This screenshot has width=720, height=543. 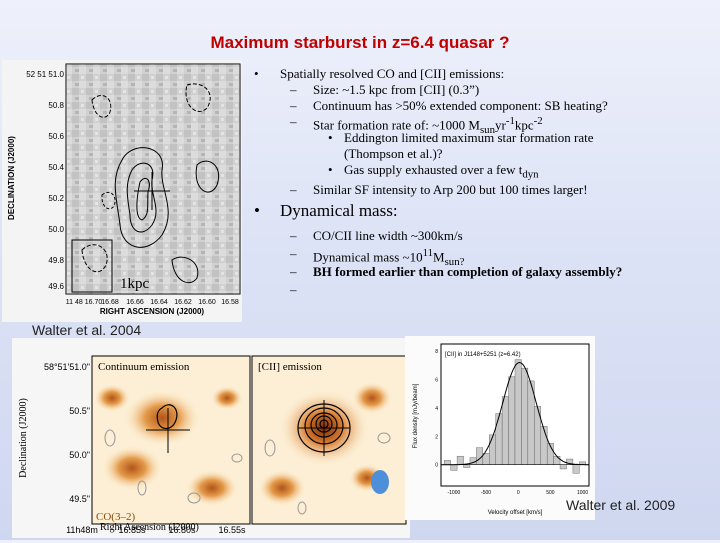 What do you see at coordinates (360, 42) in the screenshot?
I see `slide-title: Maximum starburst in z=6.4 quasar ?` at bounding box center [360, 42].